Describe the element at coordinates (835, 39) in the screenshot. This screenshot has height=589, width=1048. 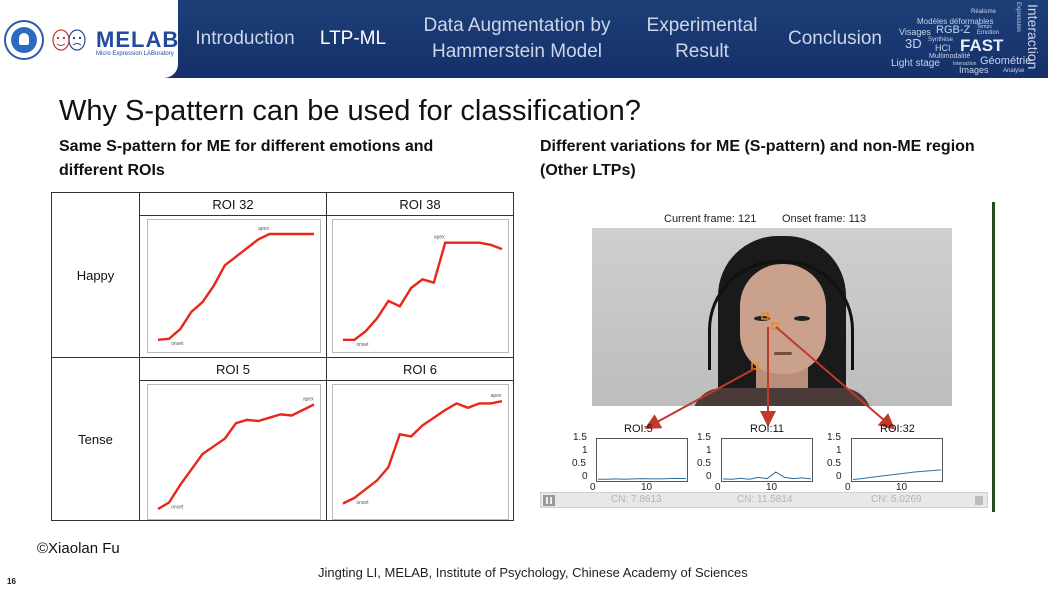
I see `nav-conclusion: Conclusion` at that location.